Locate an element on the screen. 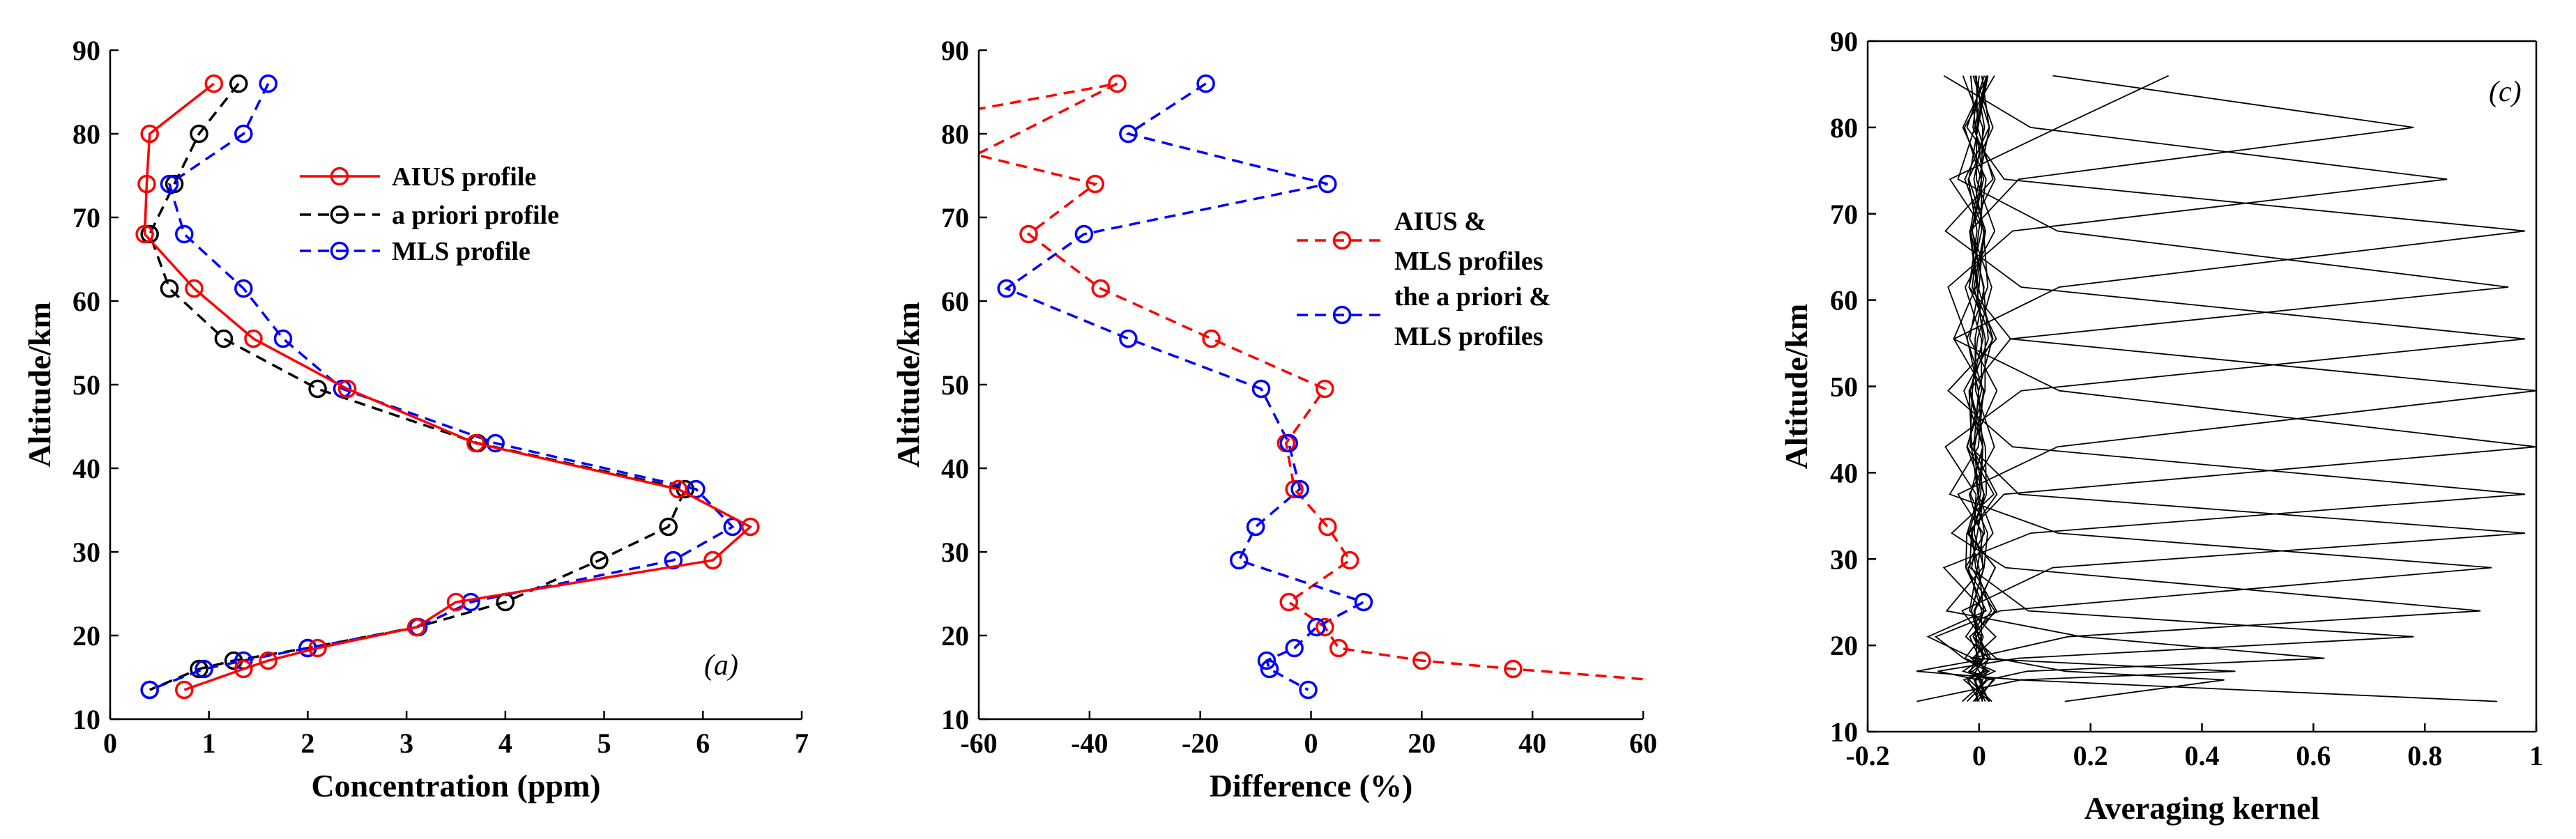 The image size is (2576, 839). panel-b-y-tick-label: 50 is located at coordinates (955, 385).